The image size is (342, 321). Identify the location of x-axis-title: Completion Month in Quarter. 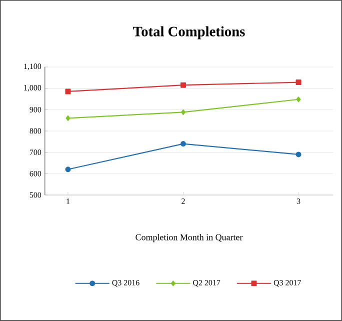
(189, 238).